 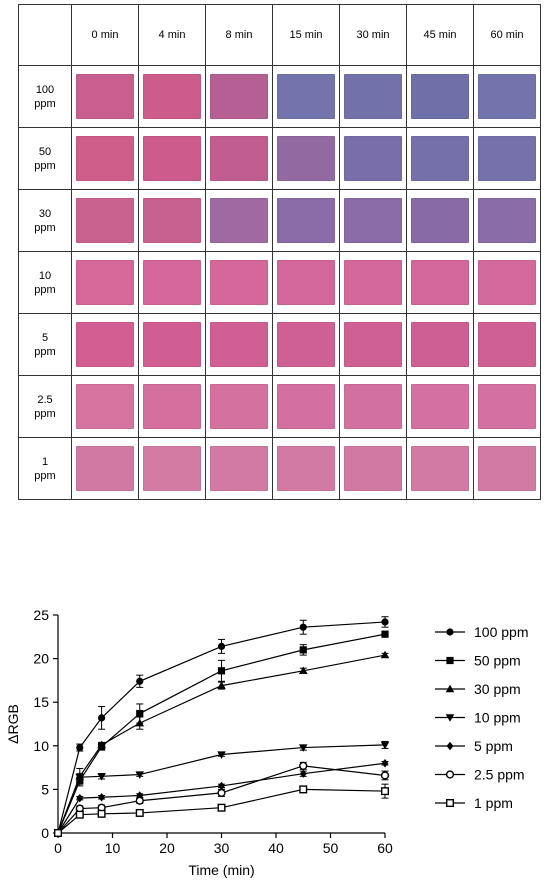 I want to click on concentration-value: 30, so click(x=45, y=213).